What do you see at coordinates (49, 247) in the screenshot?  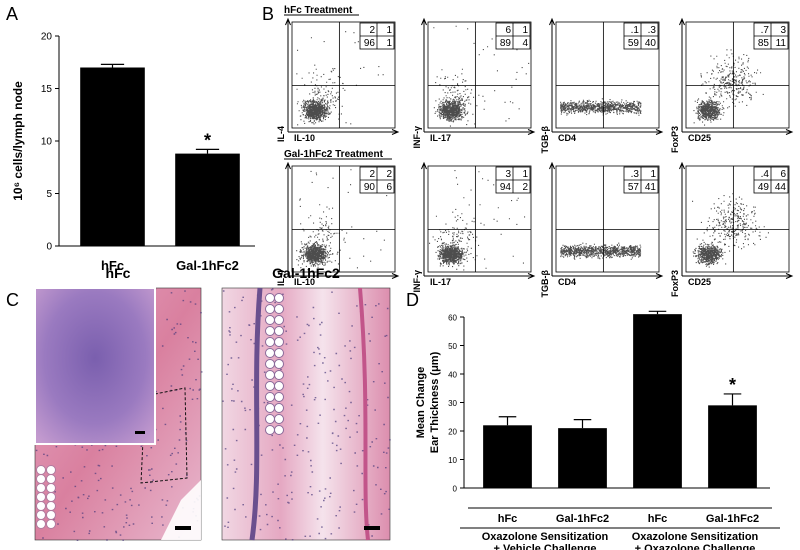 I see `y-tick-label: 0` at bounding box center [49, 247].